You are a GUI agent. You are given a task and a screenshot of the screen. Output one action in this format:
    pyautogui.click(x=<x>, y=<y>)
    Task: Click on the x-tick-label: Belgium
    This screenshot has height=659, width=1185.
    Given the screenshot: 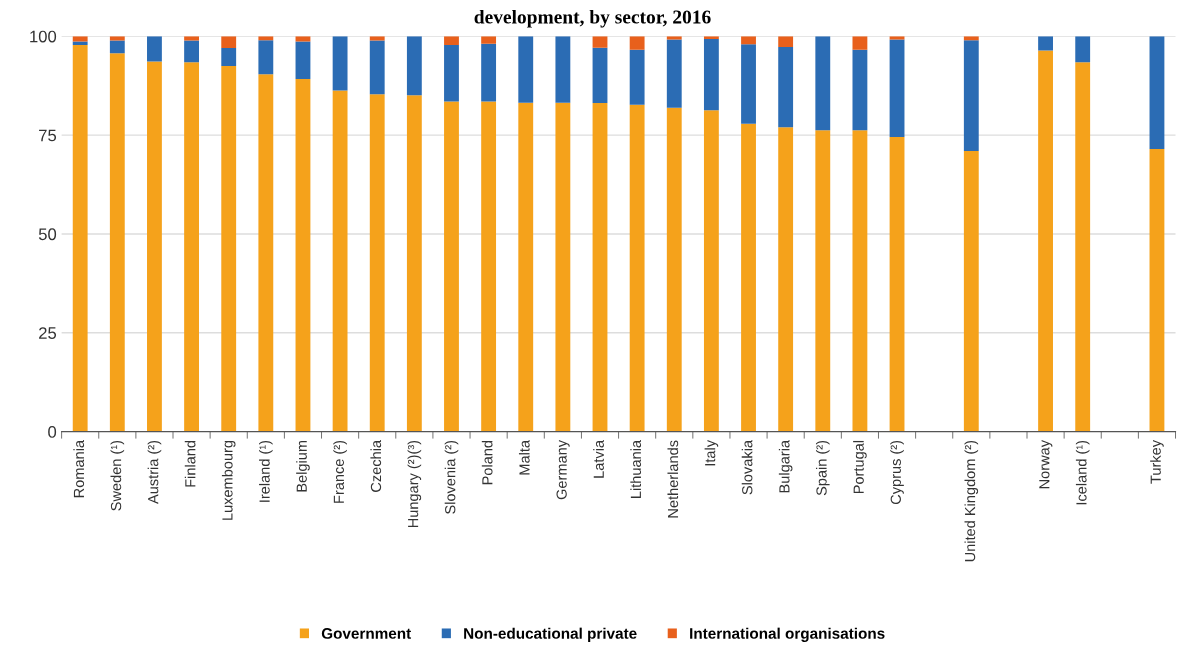 What is the action you would take?
    pyautogui.click(x=303, y=466)
    